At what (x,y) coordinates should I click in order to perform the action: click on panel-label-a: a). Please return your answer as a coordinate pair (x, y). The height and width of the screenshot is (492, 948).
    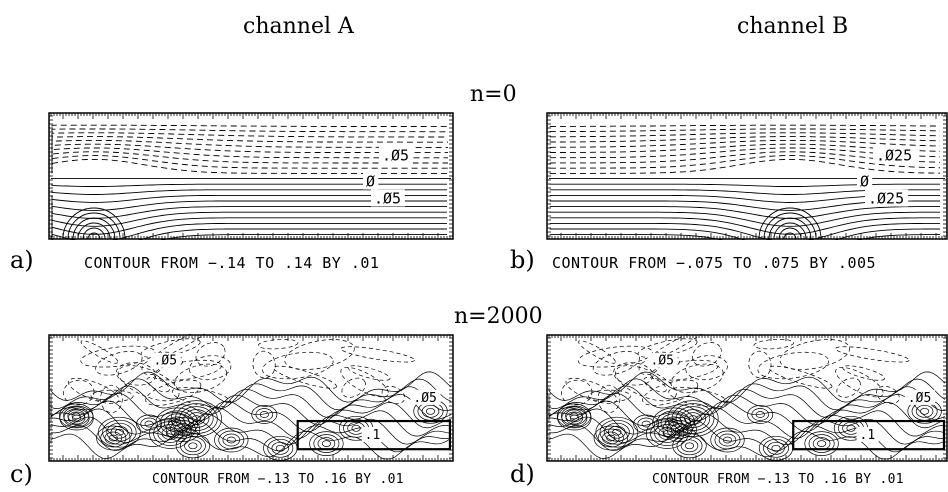
    Looking at the image, I should click on (22, 260).